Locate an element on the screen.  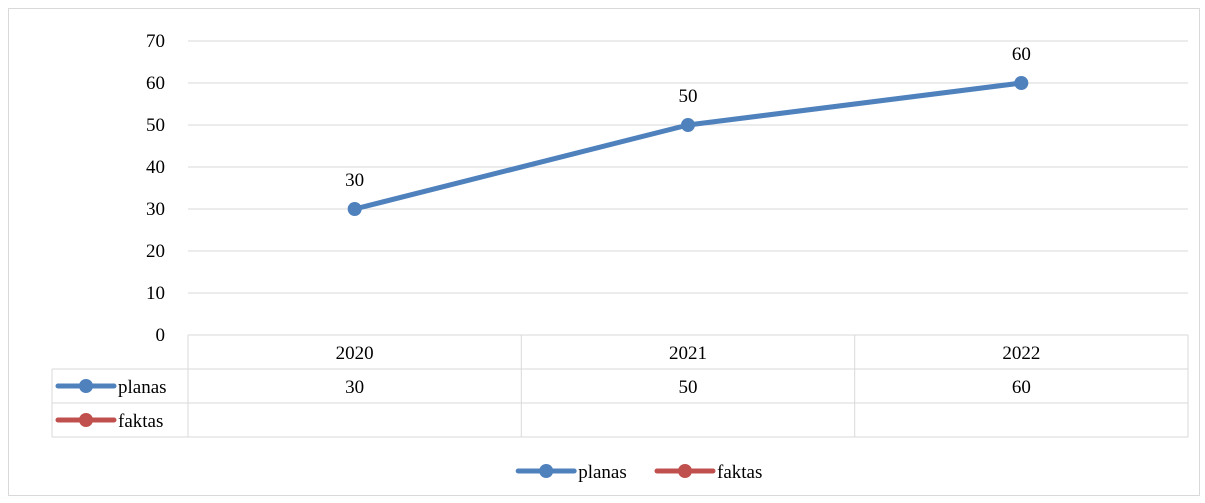
y-tick-label: 10 is located at coordinates (155, 293).